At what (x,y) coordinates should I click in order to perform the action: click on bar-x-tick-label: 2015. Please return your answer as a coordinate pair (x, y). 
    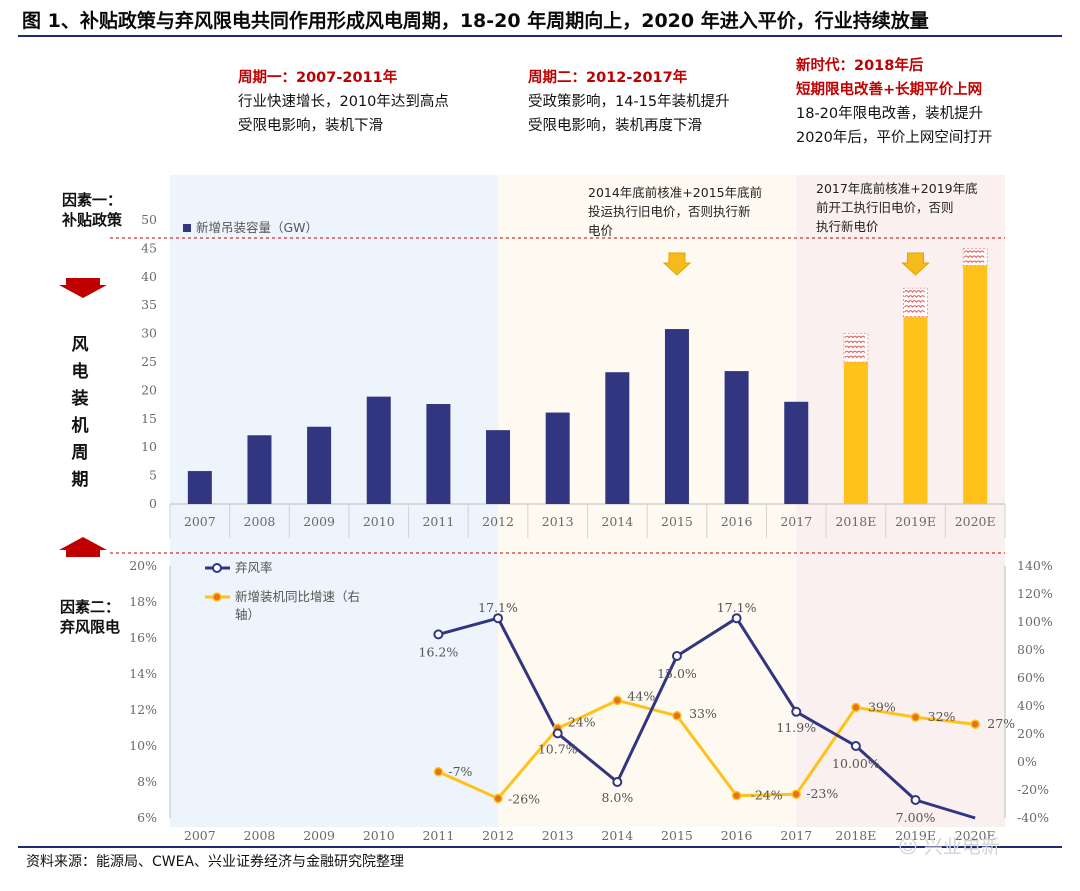
    Looking at the image, I should click on (677, 521).